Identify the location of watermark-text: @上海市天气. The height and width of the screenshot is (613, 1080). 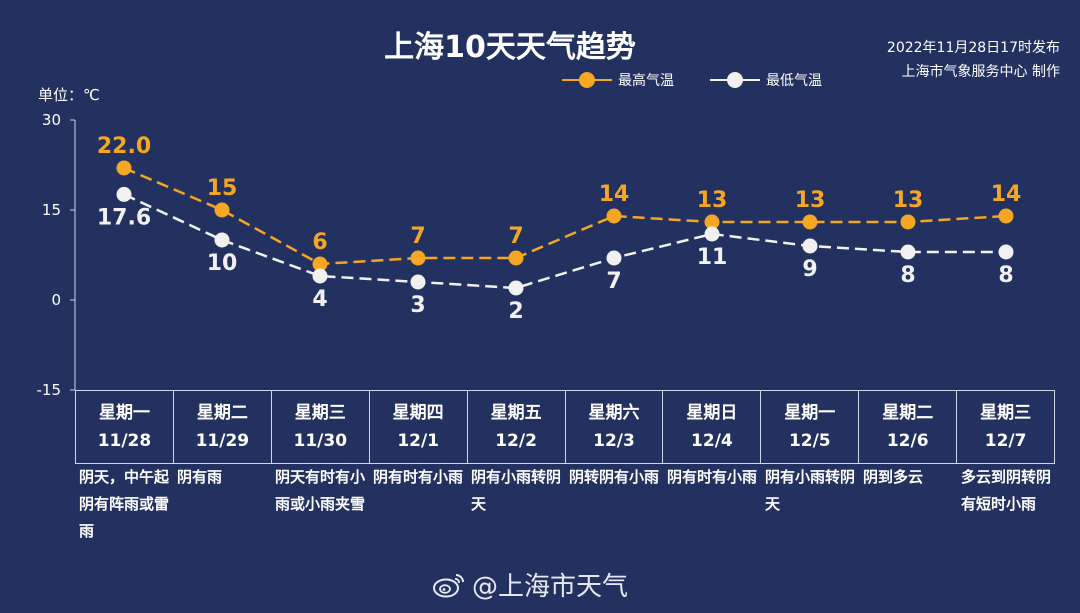
(550, 587).